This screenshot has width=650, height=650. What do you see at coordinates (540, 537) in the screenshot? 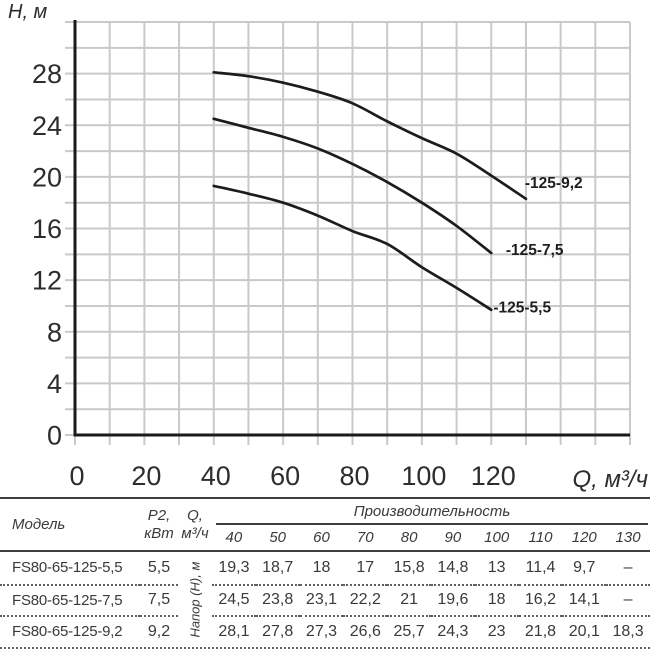
I see `flow-col-110: 110` at bounding box center [540, 537].